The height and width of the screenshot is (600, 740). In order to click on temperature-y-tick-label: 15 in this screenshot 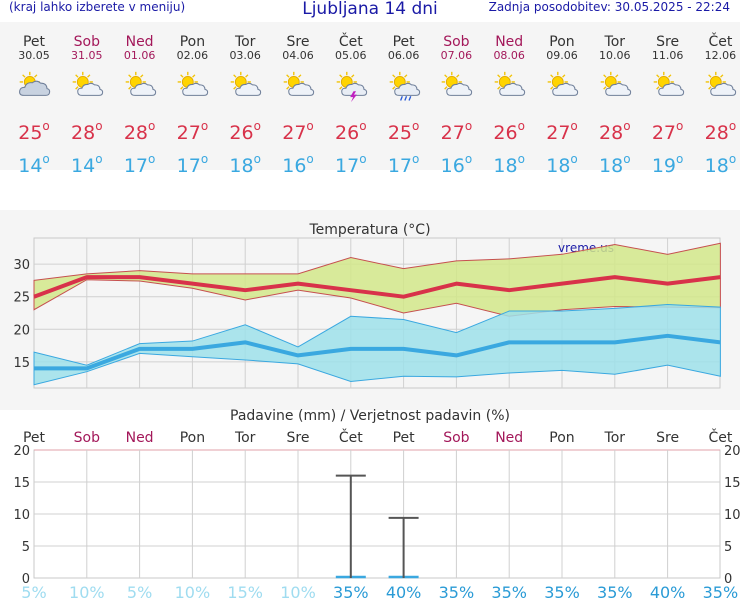, I will do `click(21, 363)`.